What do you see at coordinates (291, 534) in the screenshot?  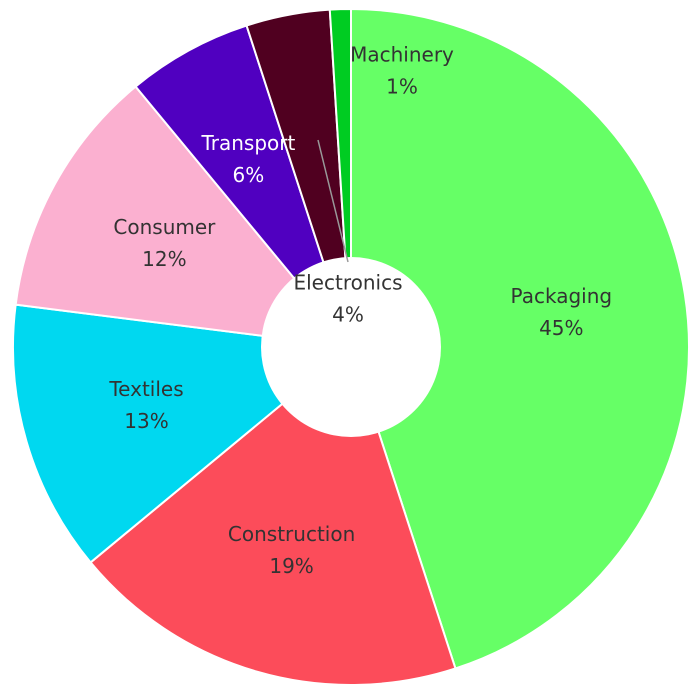 I see `slice-label: Construction` at bounding box center [291, 534].